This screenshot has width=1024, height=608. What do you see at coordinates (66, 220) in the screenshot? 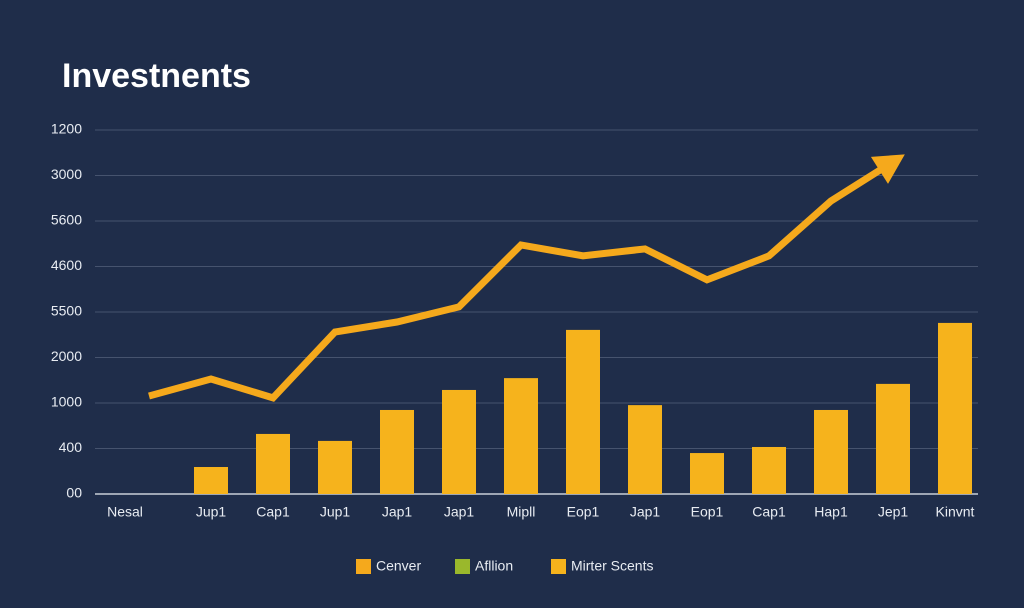
I see `y-tick-label: 5600` at bounding box center [66, 220].